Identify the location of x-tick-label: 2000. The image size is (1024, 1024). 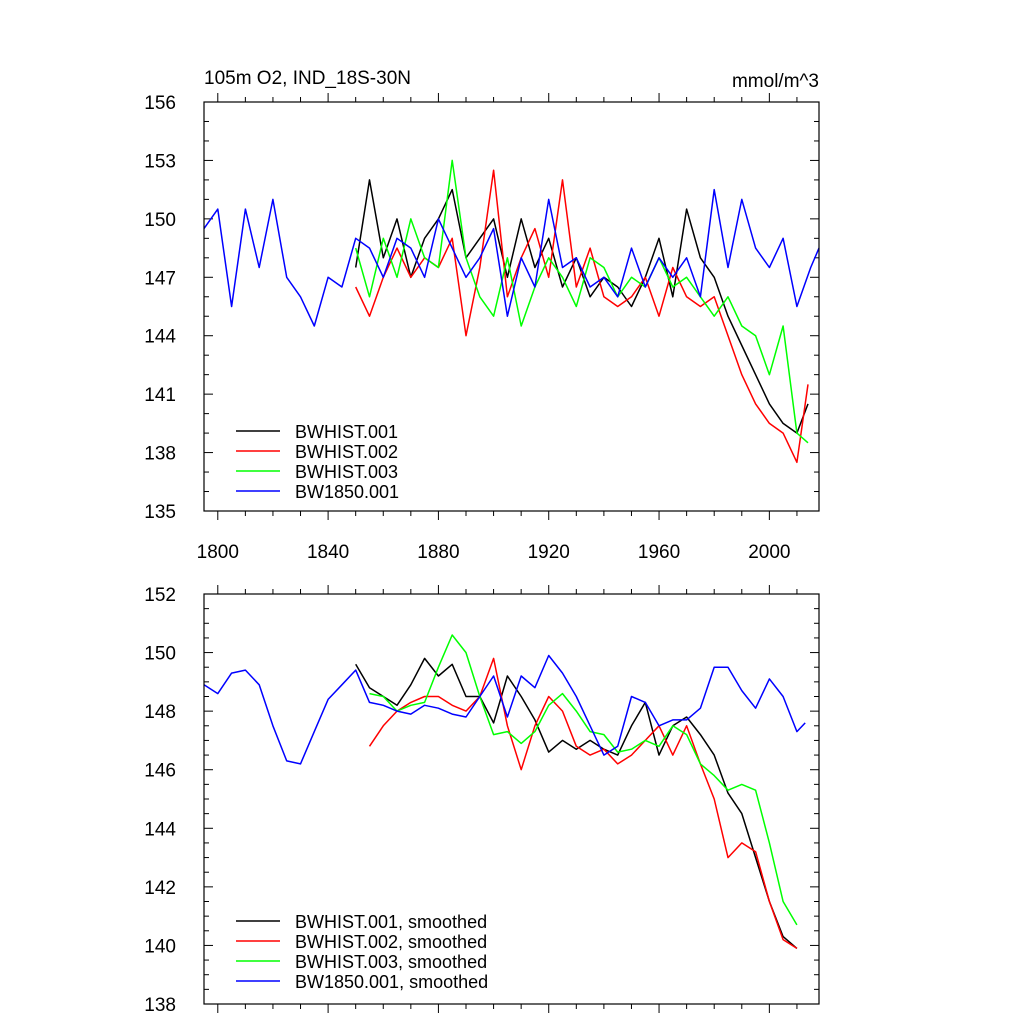
(769, 552).